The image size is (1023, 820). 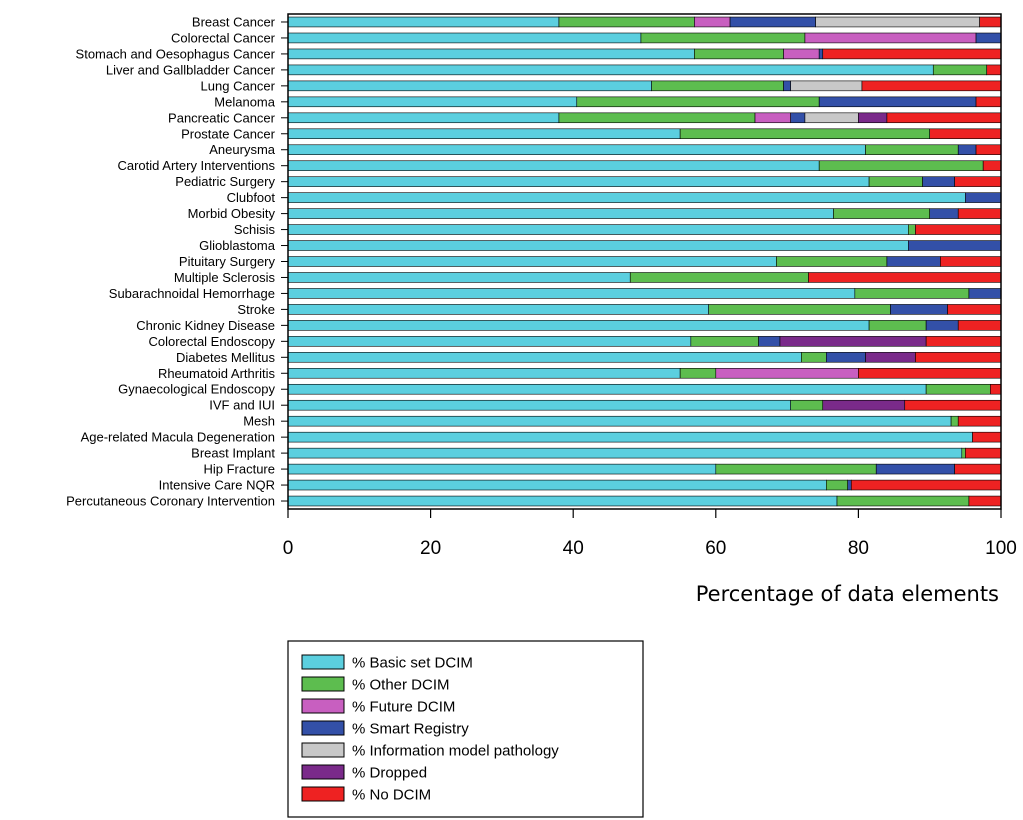 I want to click on category-label: Liver and Gallbladder Cancer, so click(x=191, y=69).